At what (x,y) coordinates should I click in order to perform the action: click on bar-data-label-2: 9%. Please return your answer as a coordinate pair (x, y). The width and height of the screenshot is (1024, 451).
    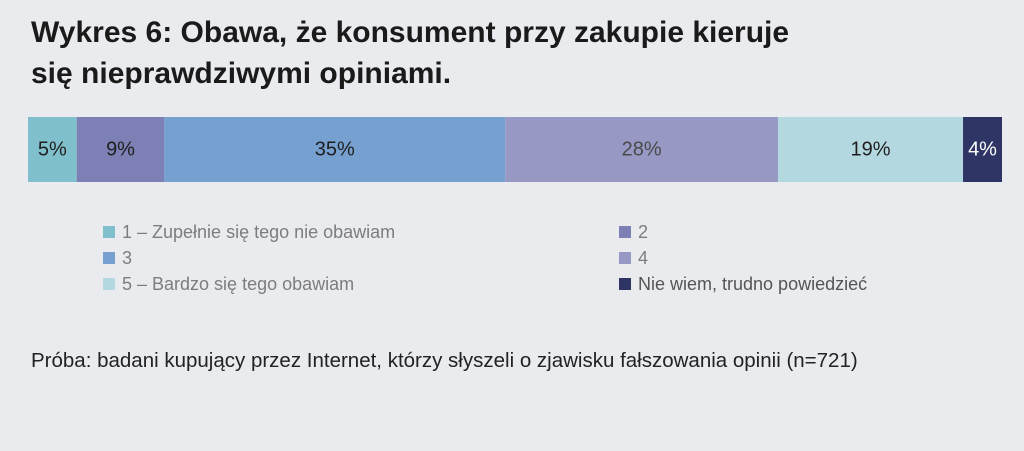
    Looking at the image, I should click on (120, 150).